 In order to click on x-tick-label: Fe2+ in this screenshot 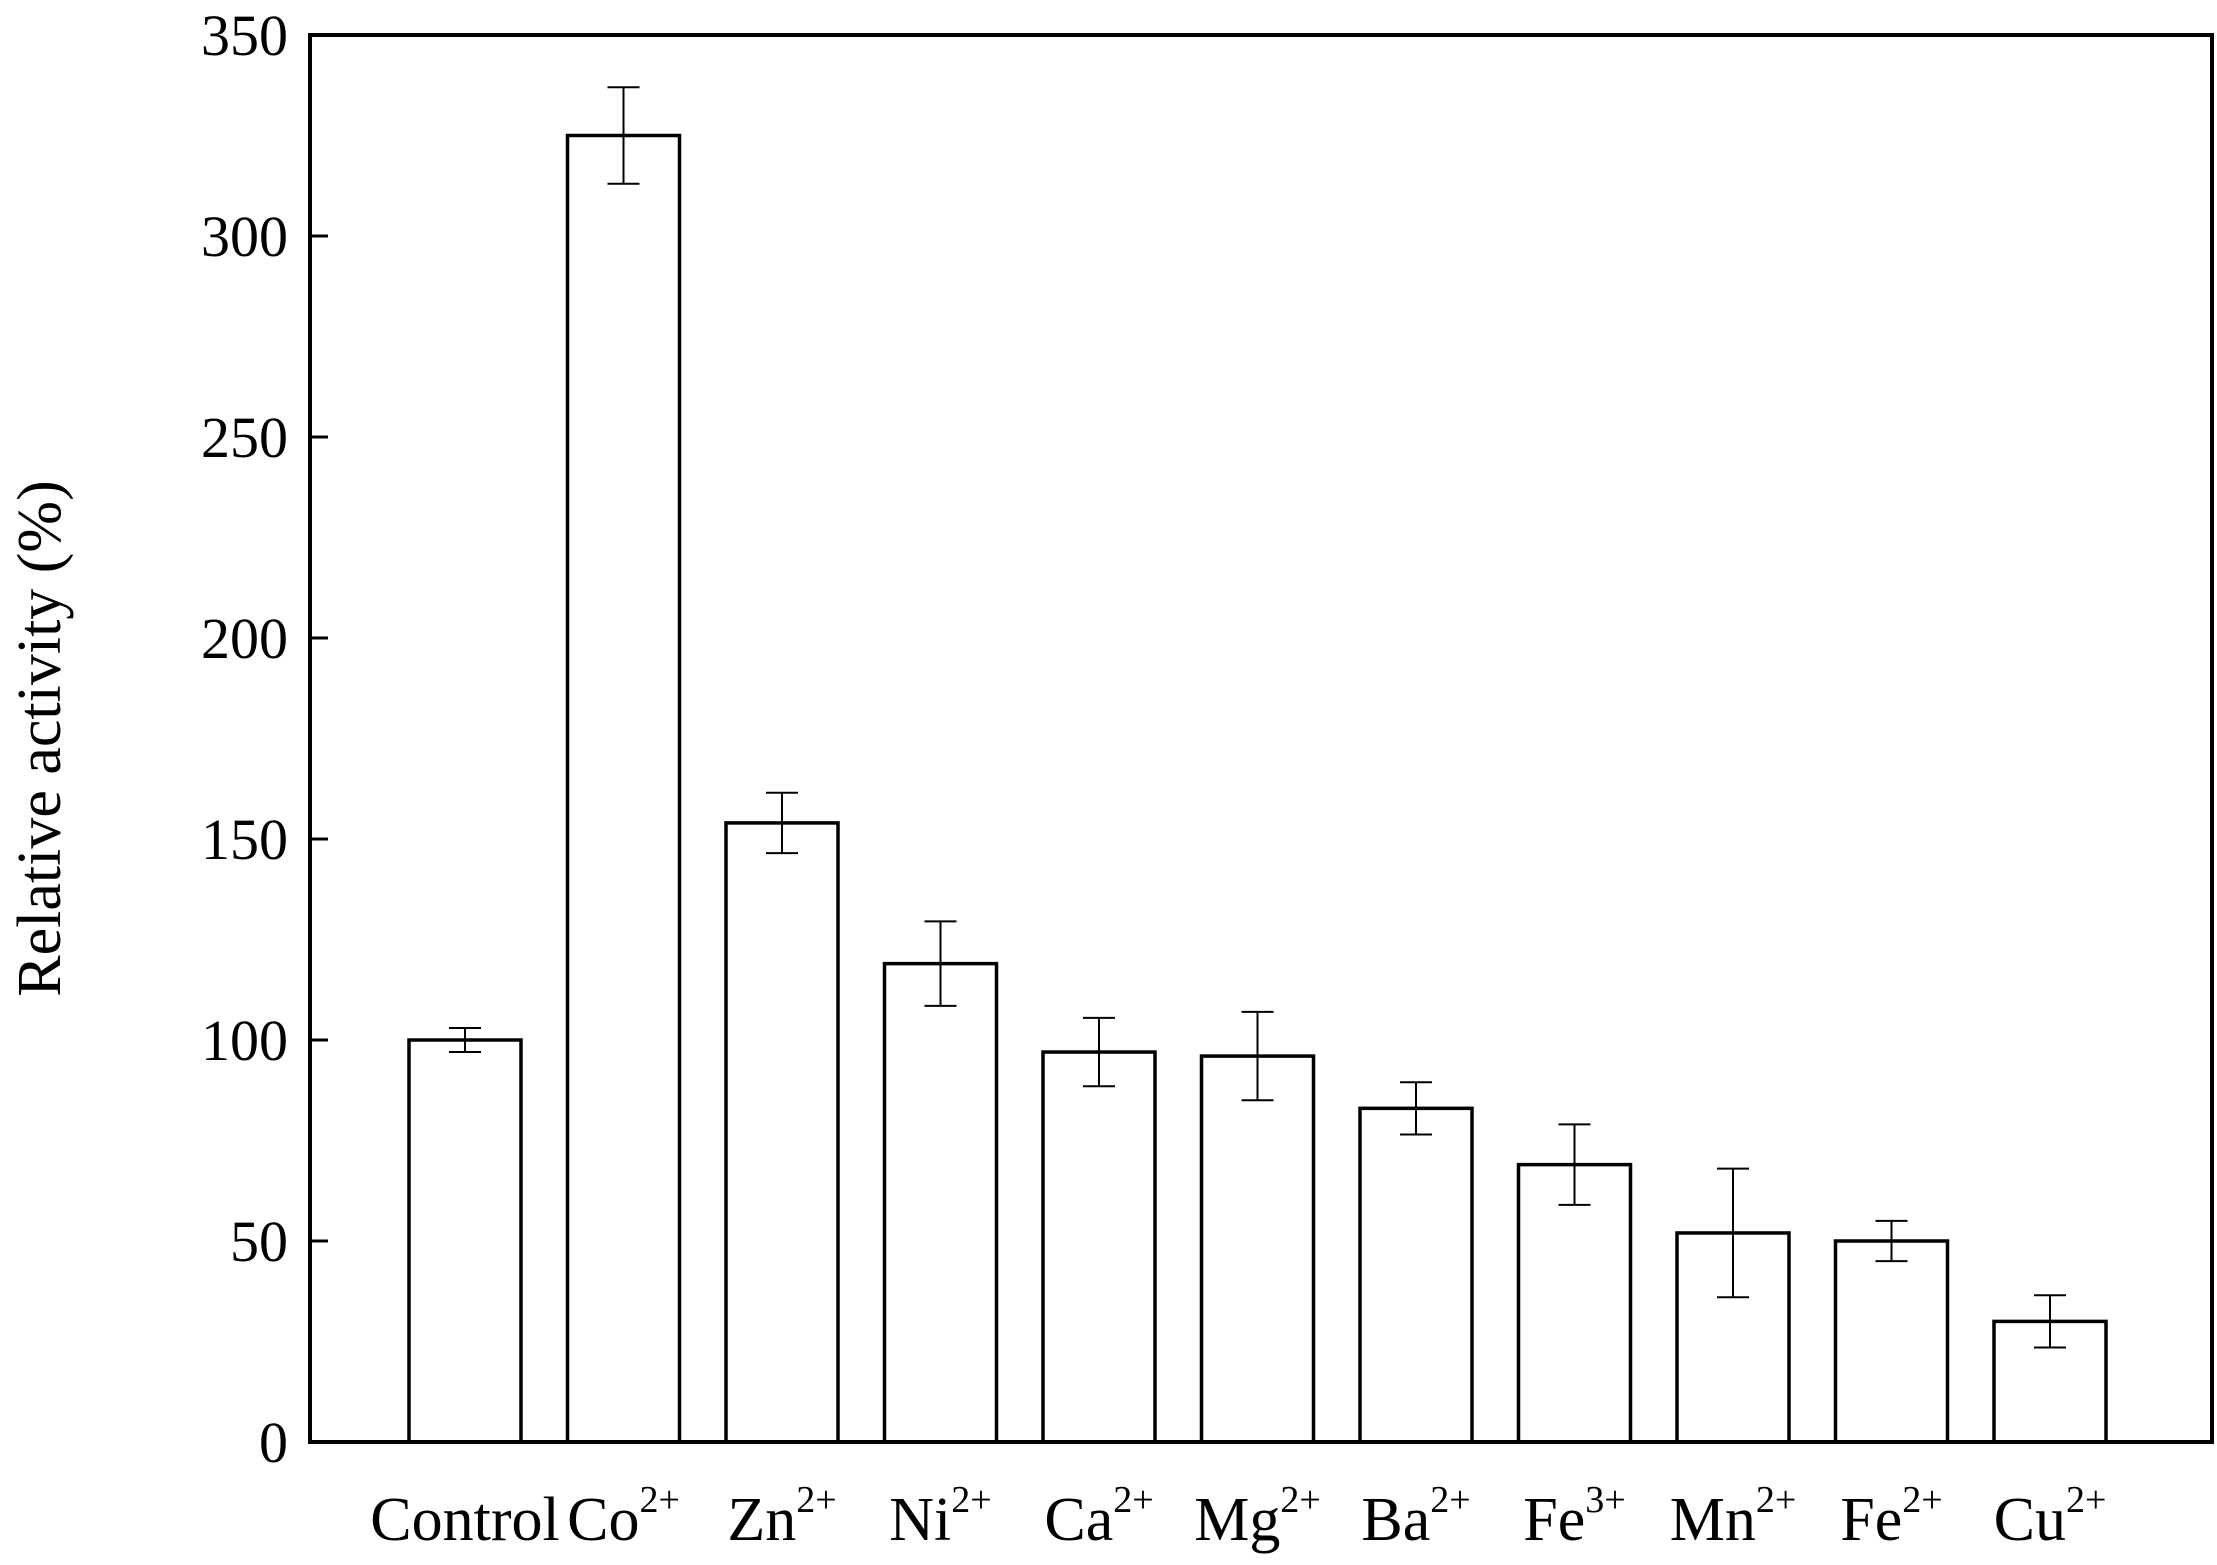, I will do `click(1891, 1516)`.